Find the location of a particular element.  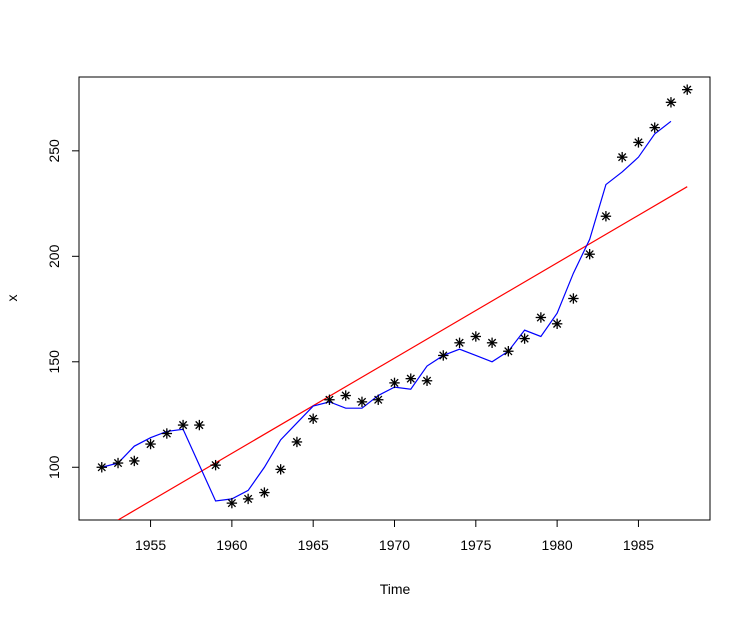

x-tick-label: 1975 is located at coordinates (475, 545).